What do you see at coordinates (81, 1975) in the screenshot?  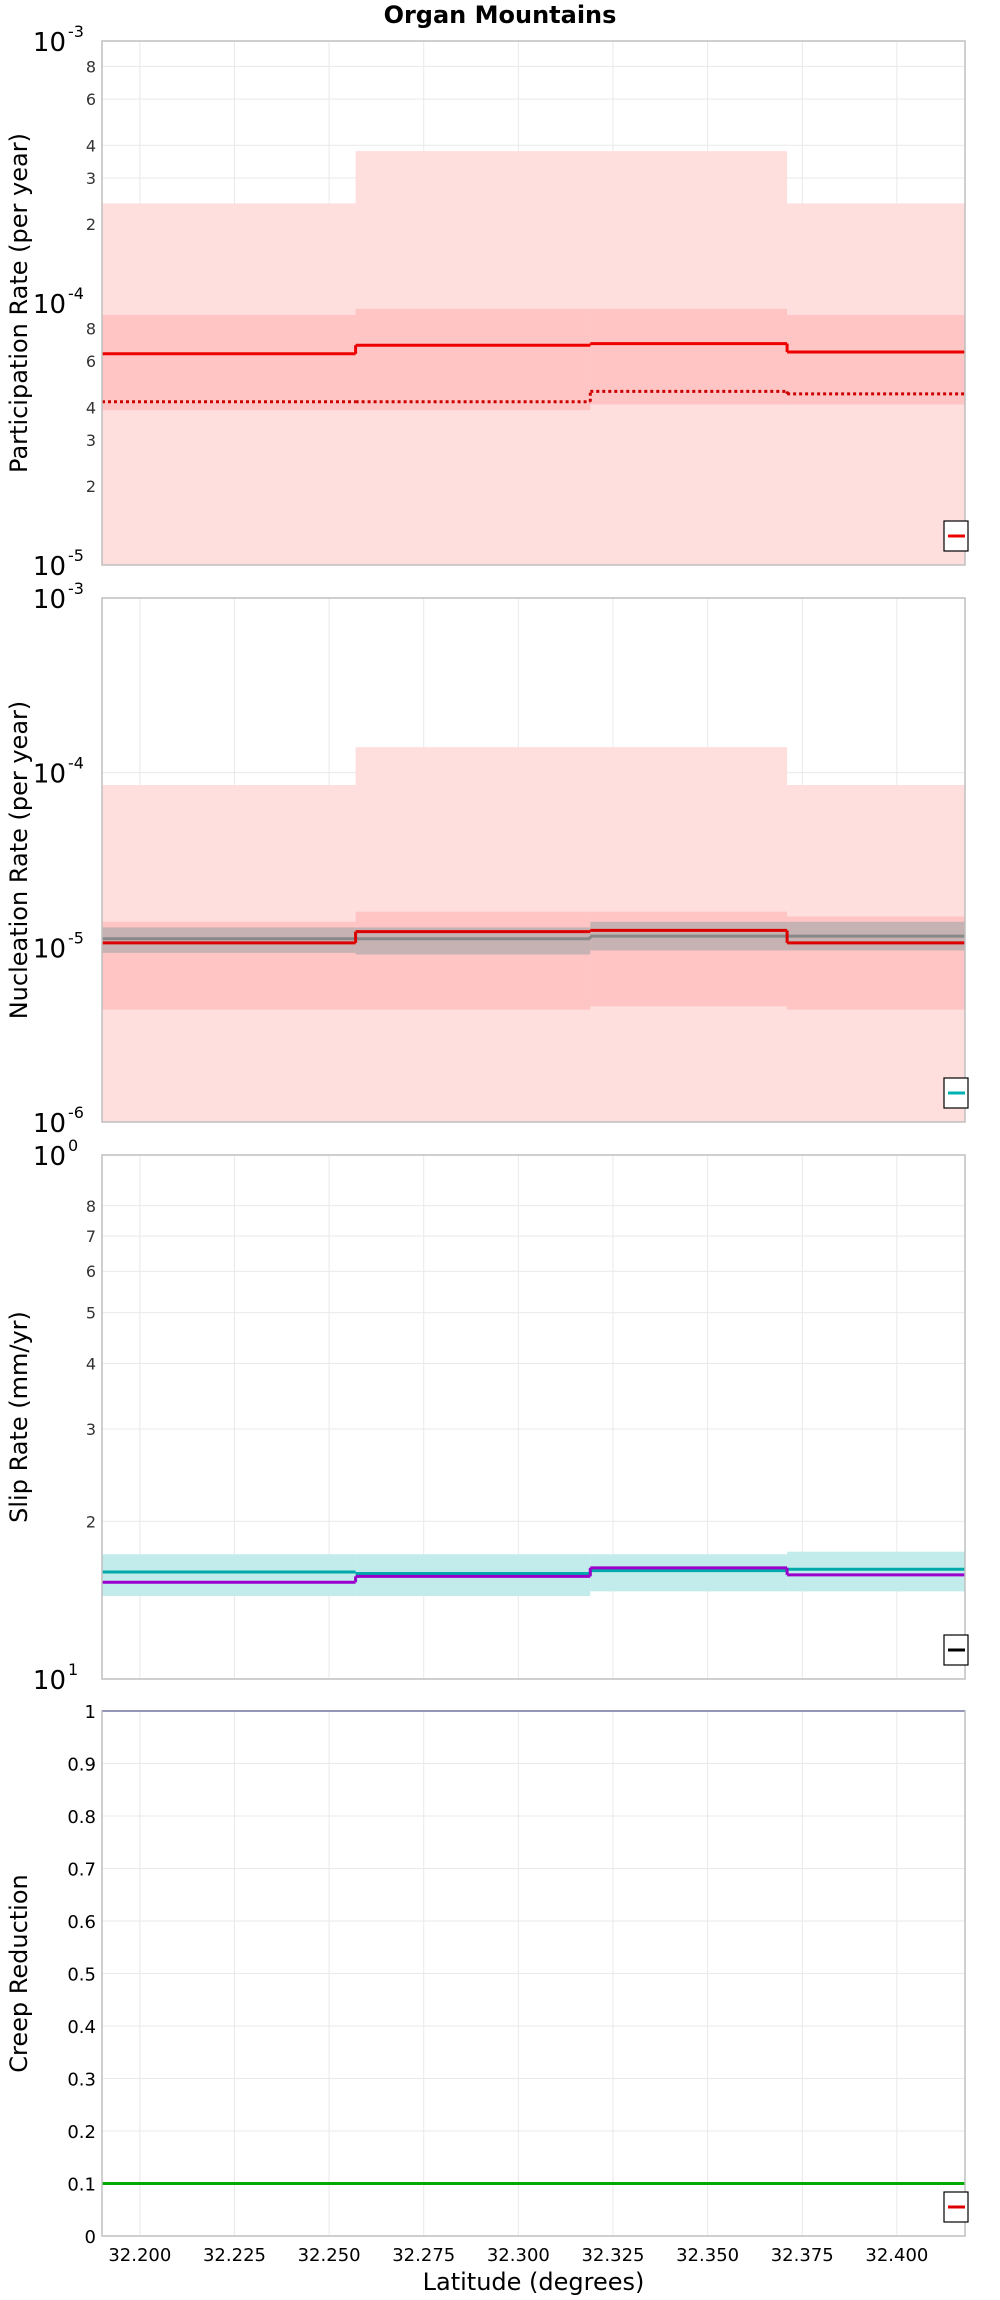 I see `y-tick-label: 0.5` at bounding box center [81, 1975].